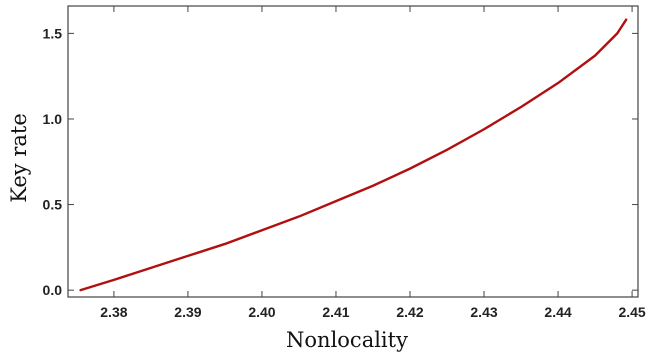 This screenshot has height=356, width=652. I want to click on y-axis-label: Key rate, so click(19, 158).